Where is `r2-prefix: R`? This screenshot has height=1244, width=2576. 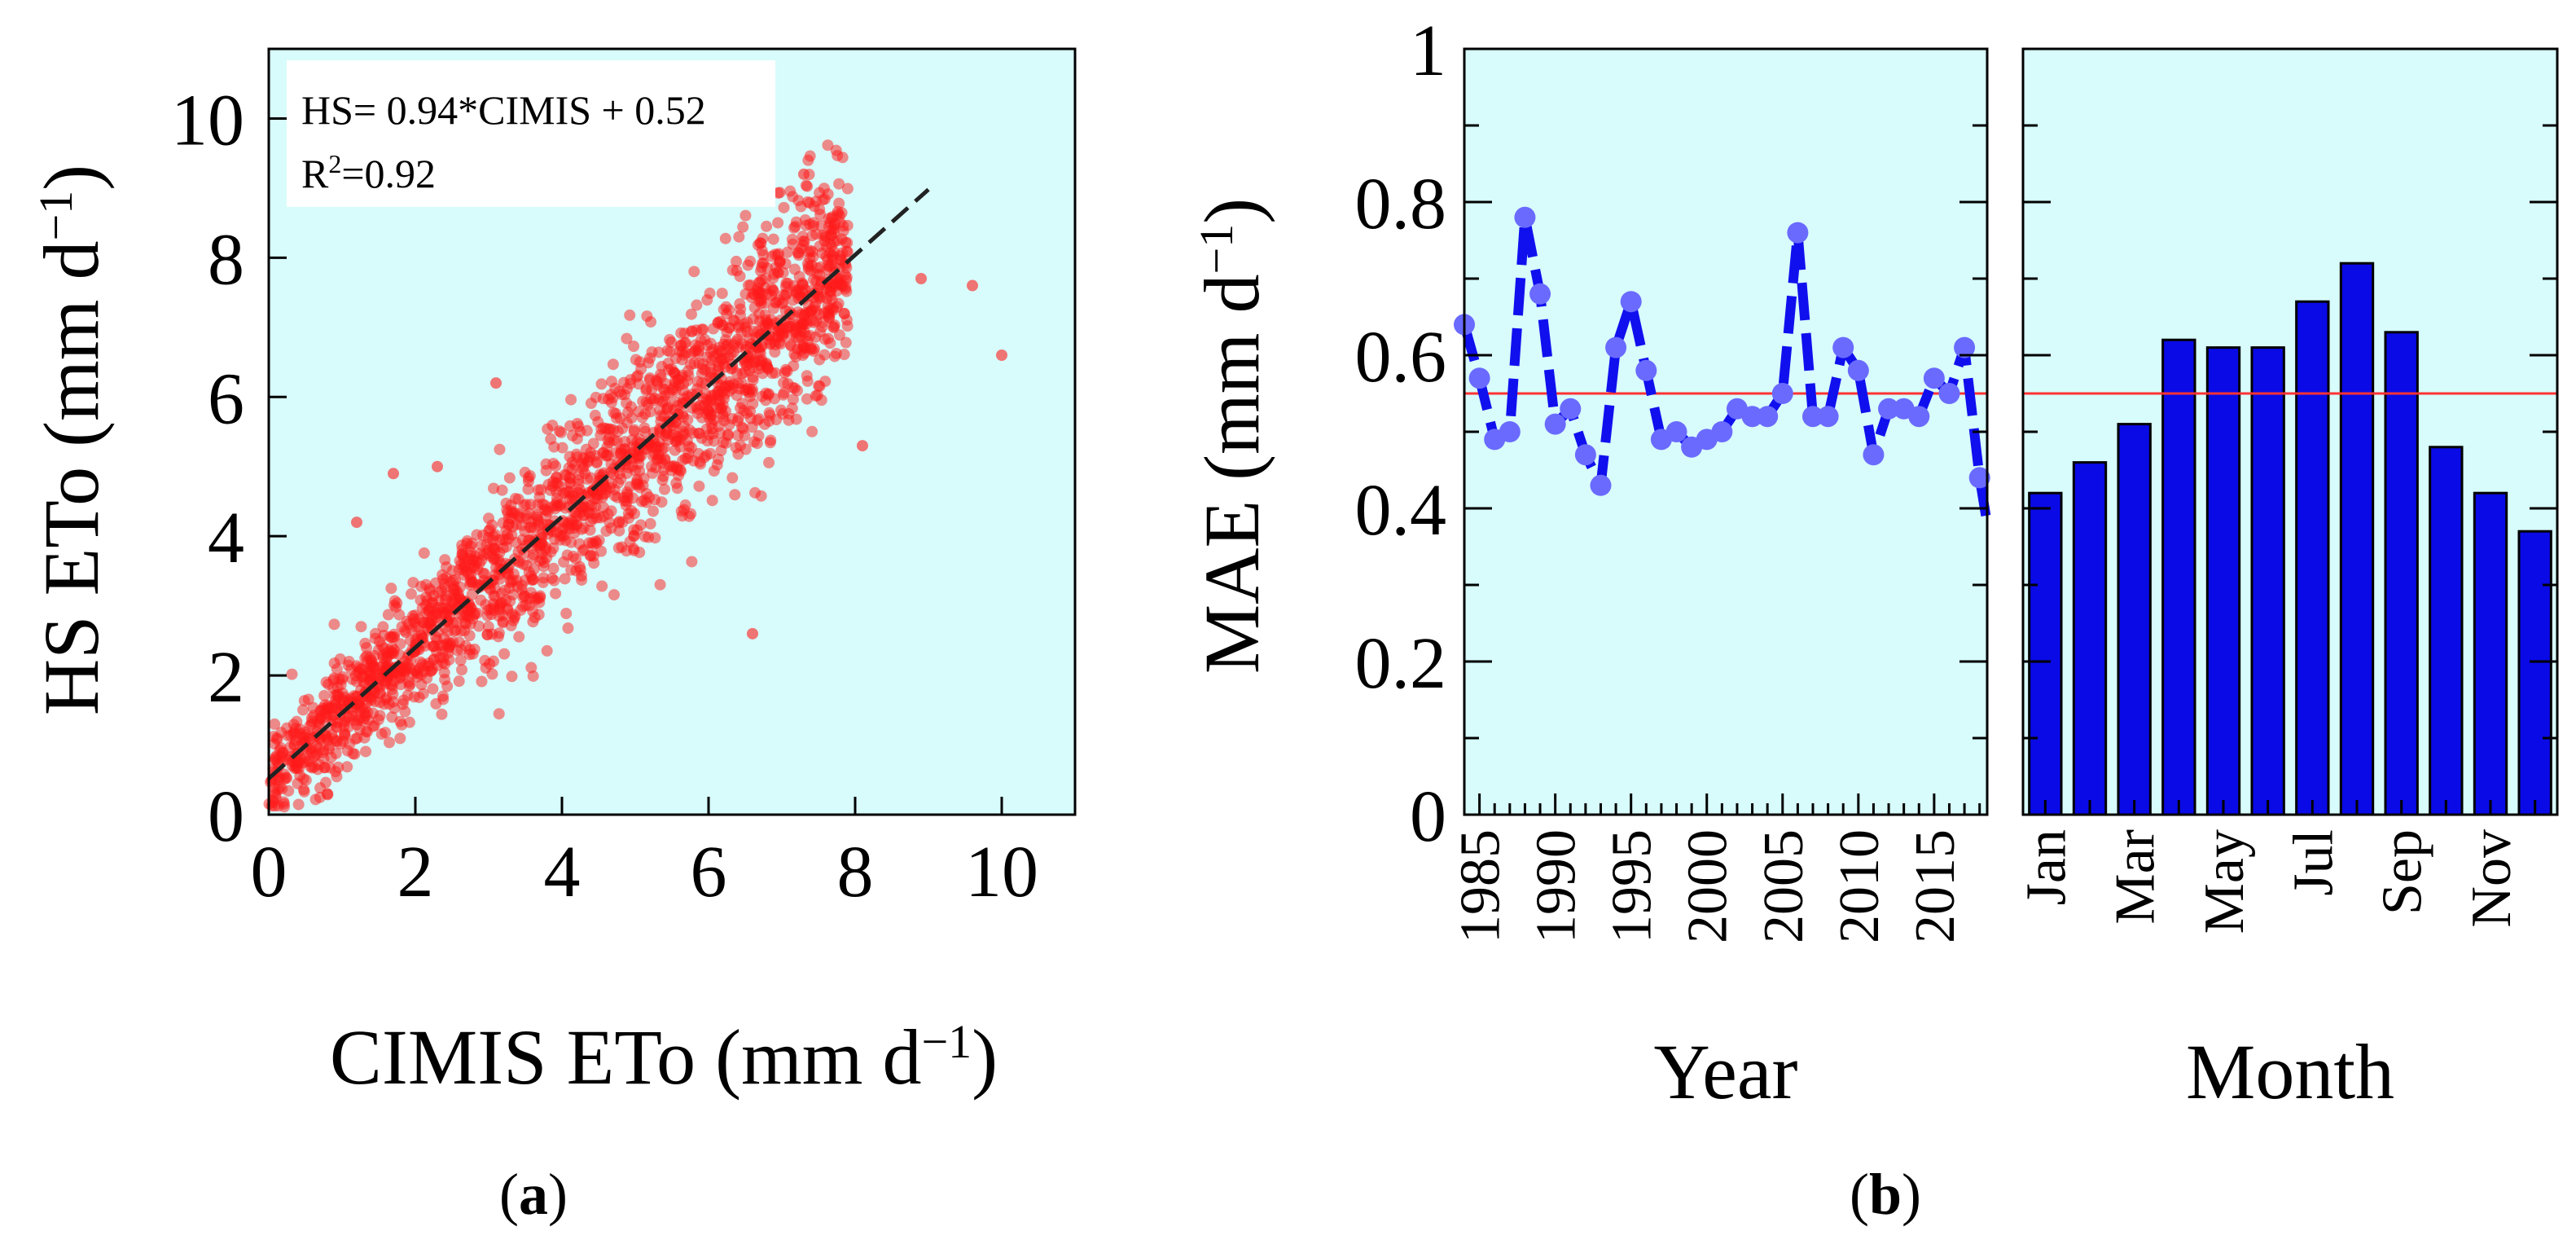
r2-prefix: R is located at coordinates (315, 173).